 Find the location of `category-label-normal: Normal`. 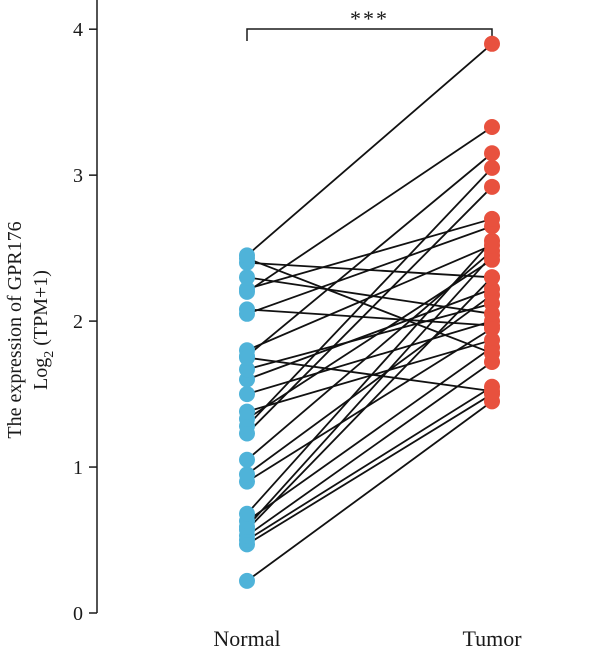

category-label-normal: Normal is located at coordinates (246, 638).